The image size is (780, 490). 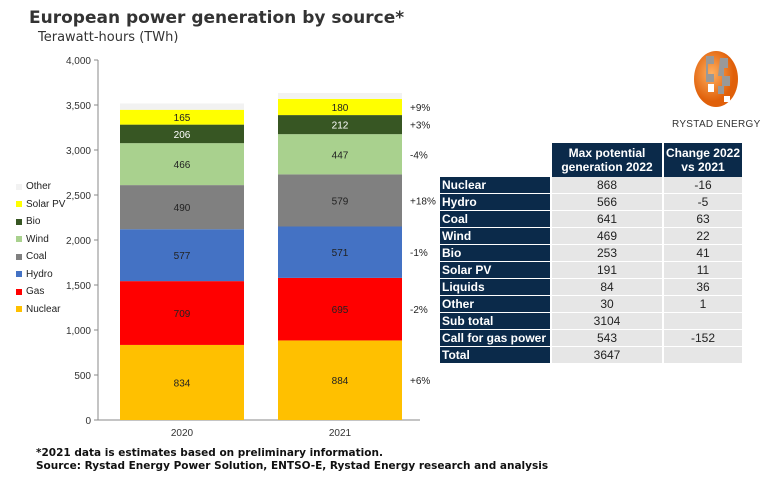 I want to click on bar-2020-other, so click(x=182, y=106).